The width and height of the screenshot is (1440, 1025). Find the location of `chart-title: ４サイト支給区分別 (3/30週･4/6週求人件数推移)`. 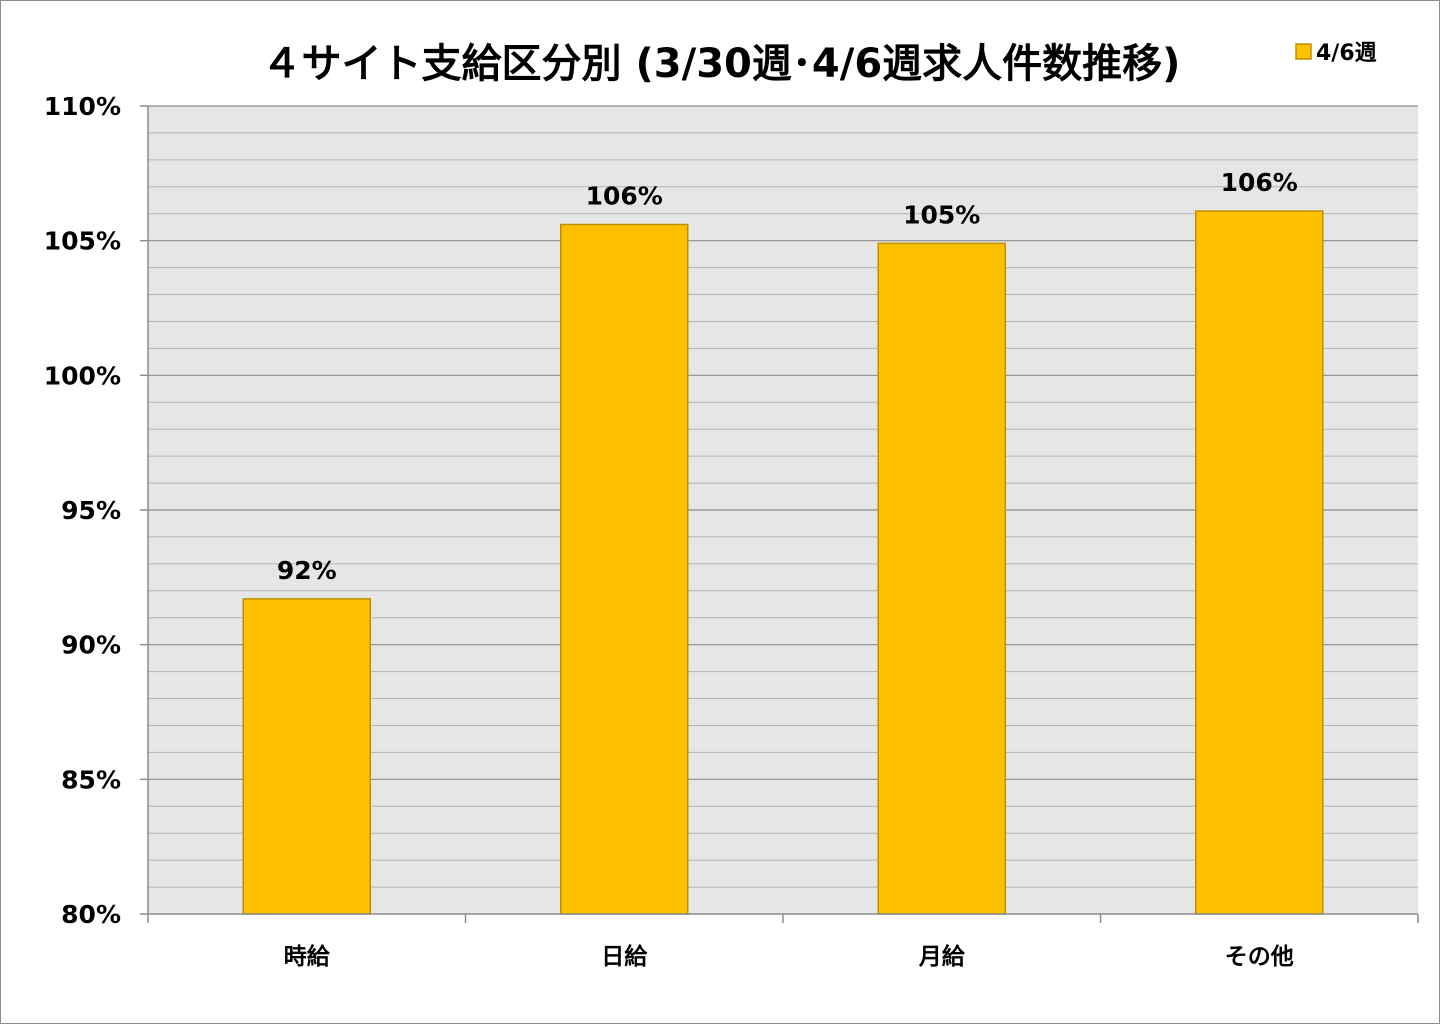

chart-title: ４サイト支給区分別 (3/30週･4/6週求人件数推移) is located at coordinates (721, 64).